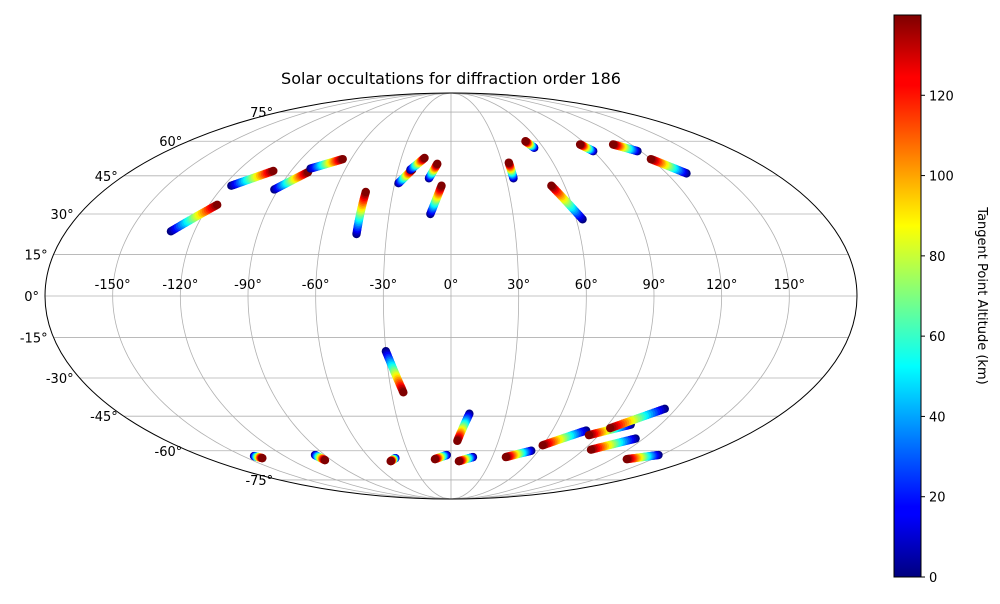 Image resolution: width=1000 pixels, height=604 pixels. What do you see at coordinates (653, 285) in the screenshot?
I see `x-tick-label: 90°` at bounding box center [653, 285].